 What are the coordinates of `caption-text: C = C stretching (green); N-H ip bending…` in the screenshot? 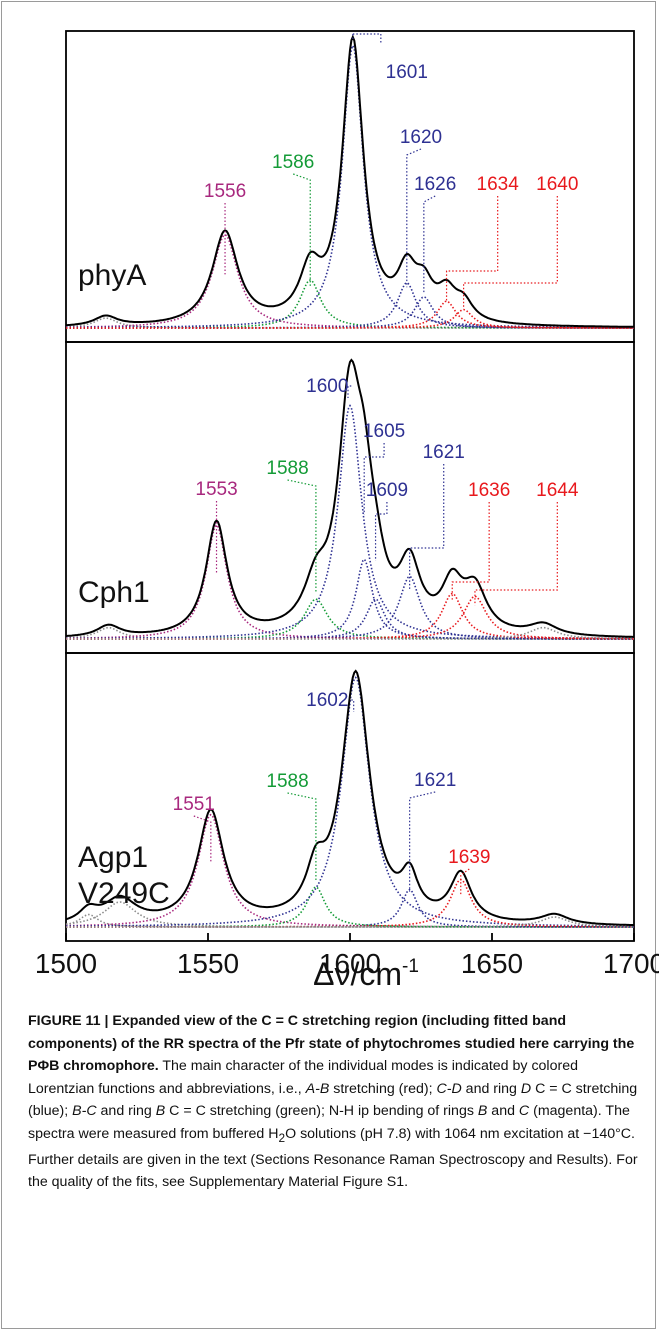 It's located at (321, 1111).